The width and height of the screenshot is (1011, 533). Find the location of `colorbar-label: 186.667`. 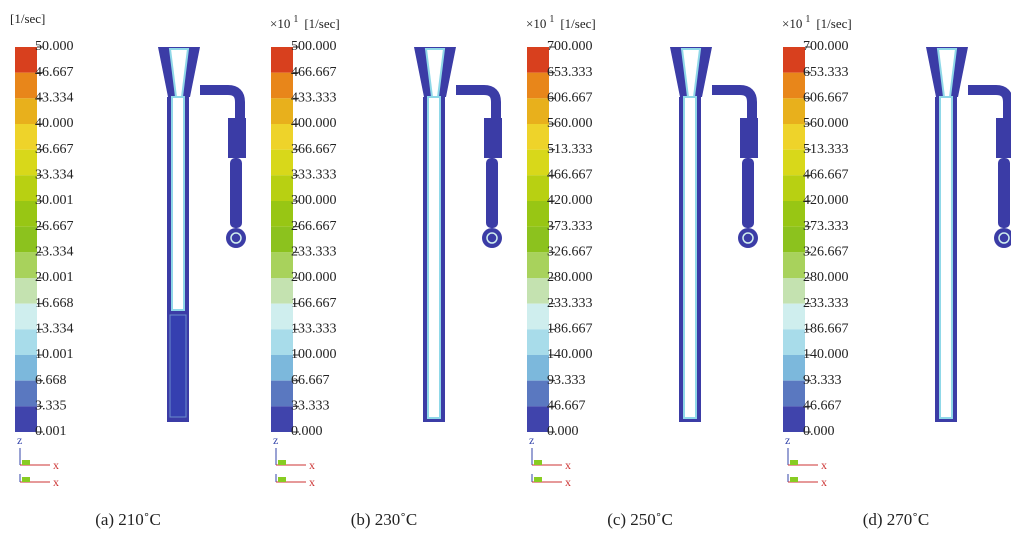

colorbar-label: 186.667 is located at coordinates (570, 329).